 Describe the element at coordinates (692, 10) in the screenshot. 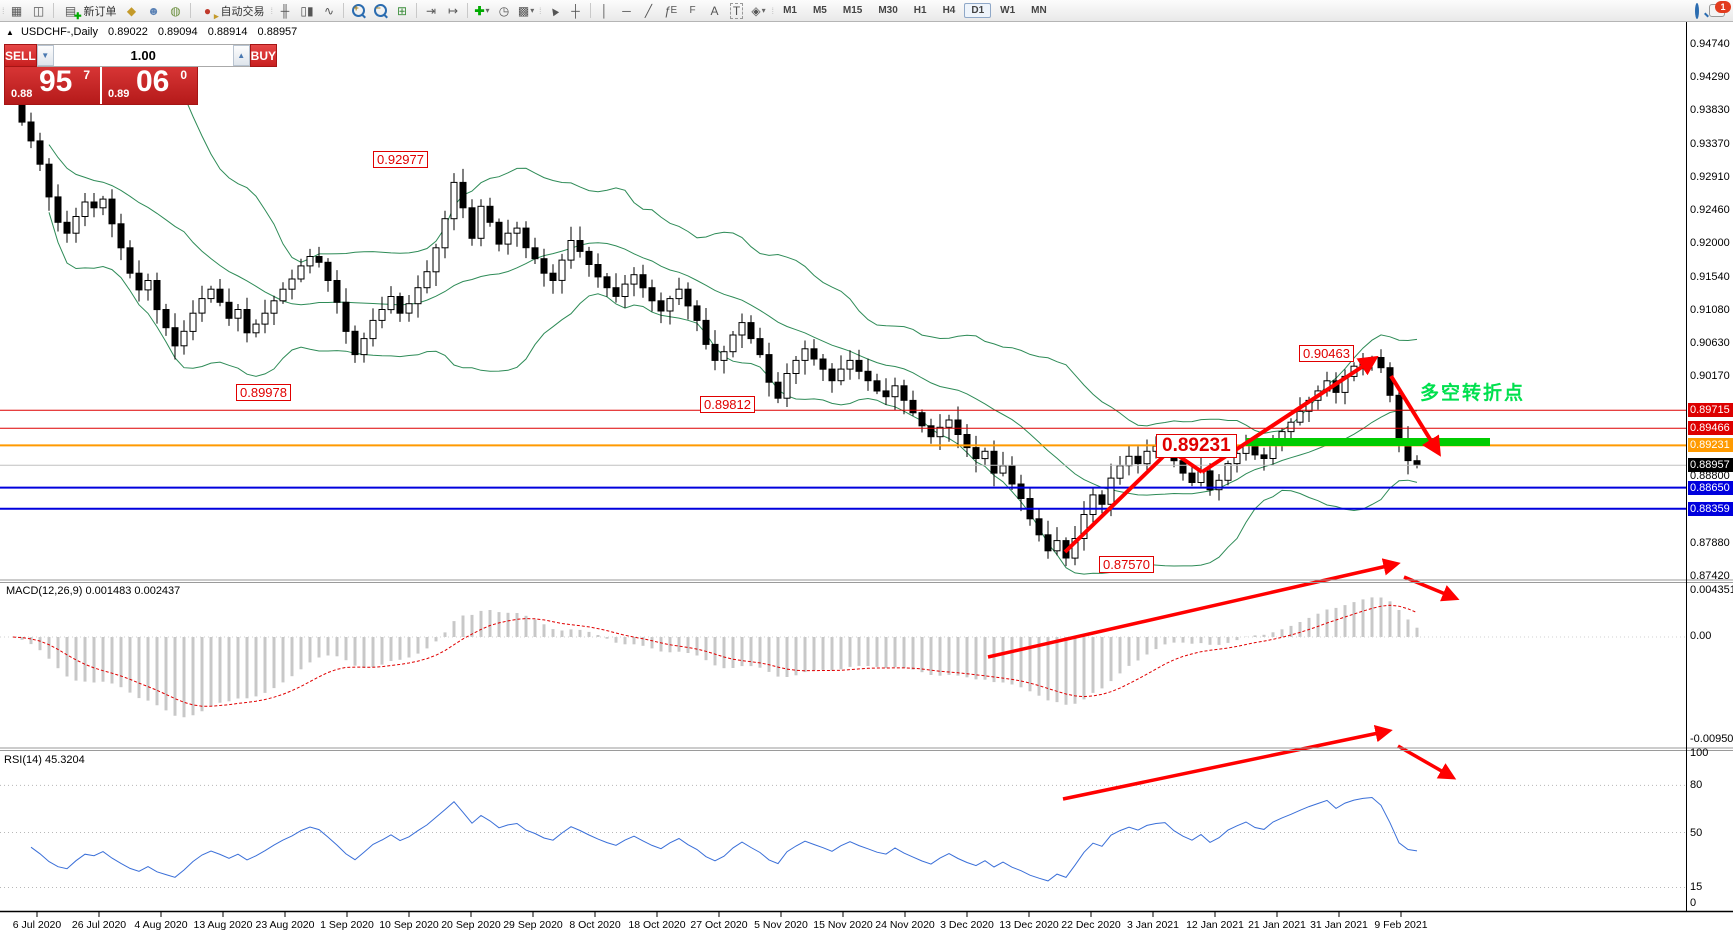

I see `cycles-icon: F` at that location.